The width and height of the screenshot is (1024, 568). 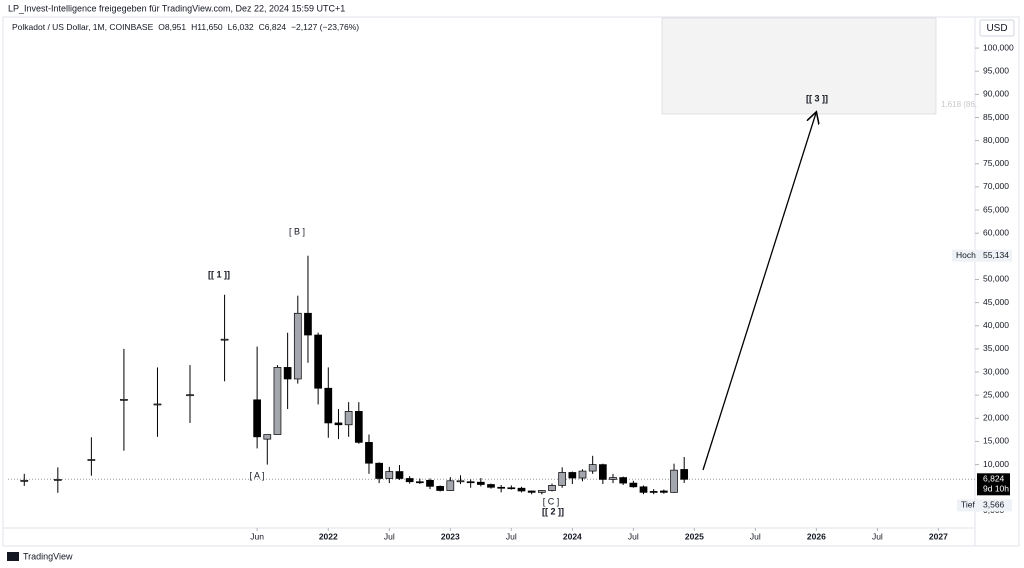 What do you see at coordinates (325, 27) in the screenshot?
I see `legend-item: −2,127 (−23,76%)` at bounding box center [325, 27].